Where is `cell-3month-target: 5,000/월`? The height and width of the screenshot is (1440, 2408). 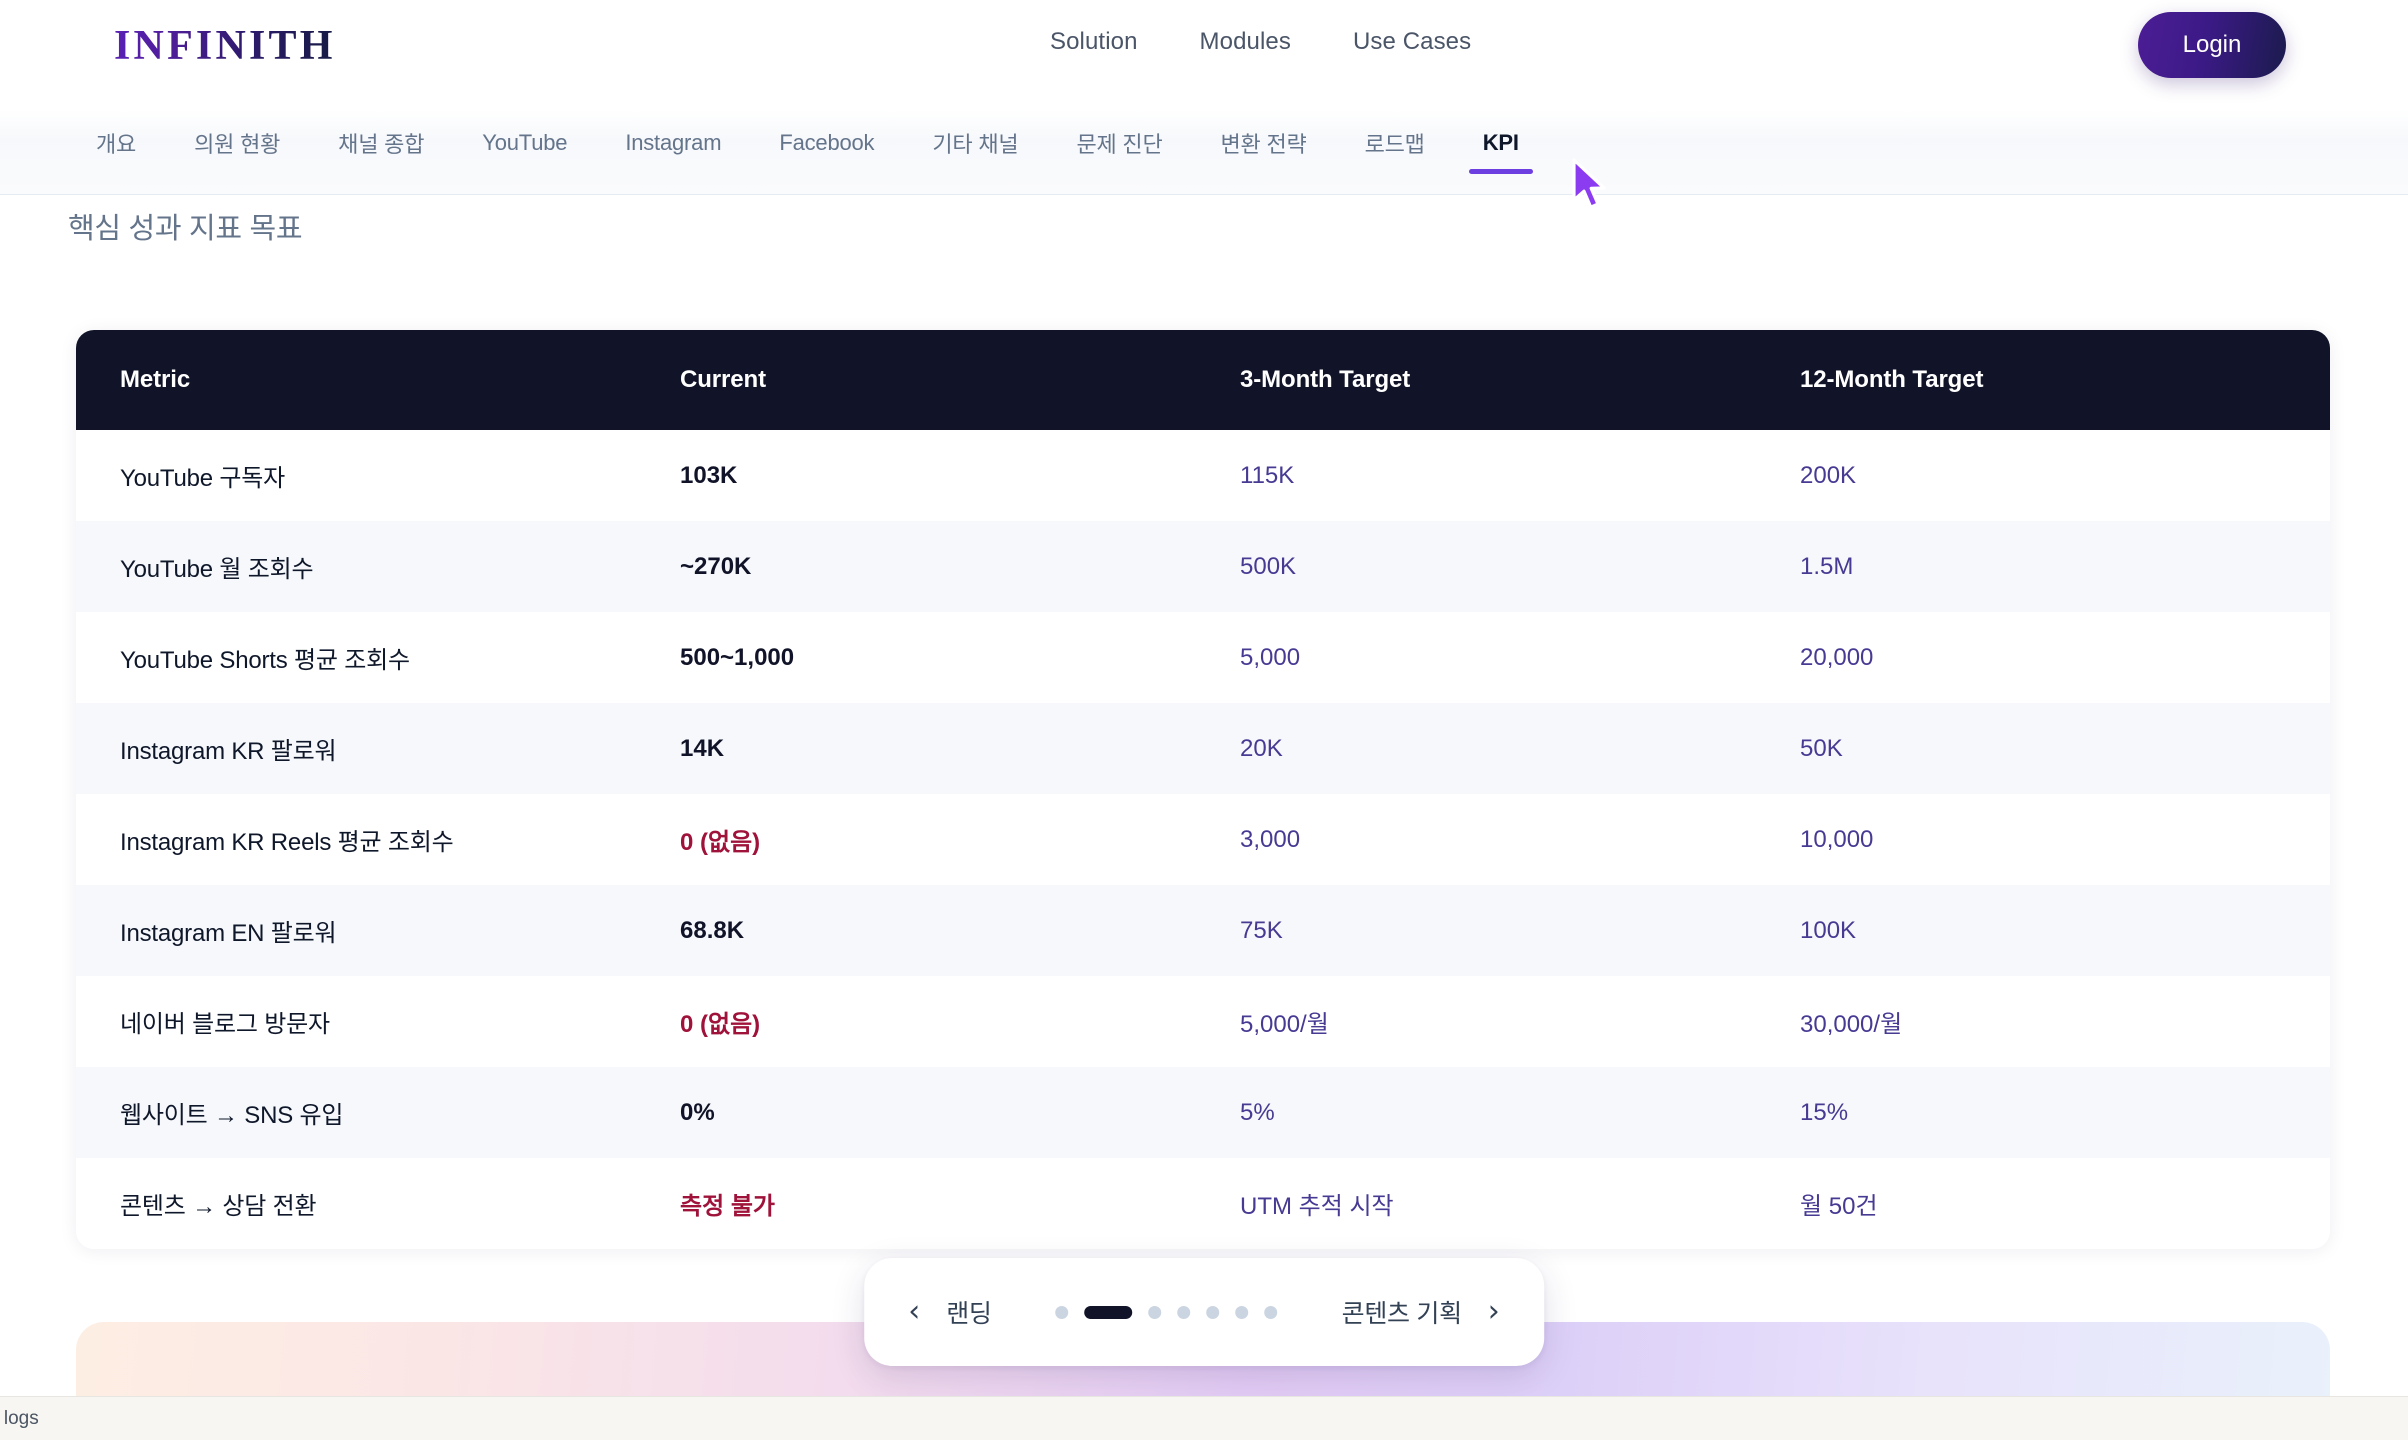 cell-3month-target: 5,000/월 is located at coordinates (1284, 1024).